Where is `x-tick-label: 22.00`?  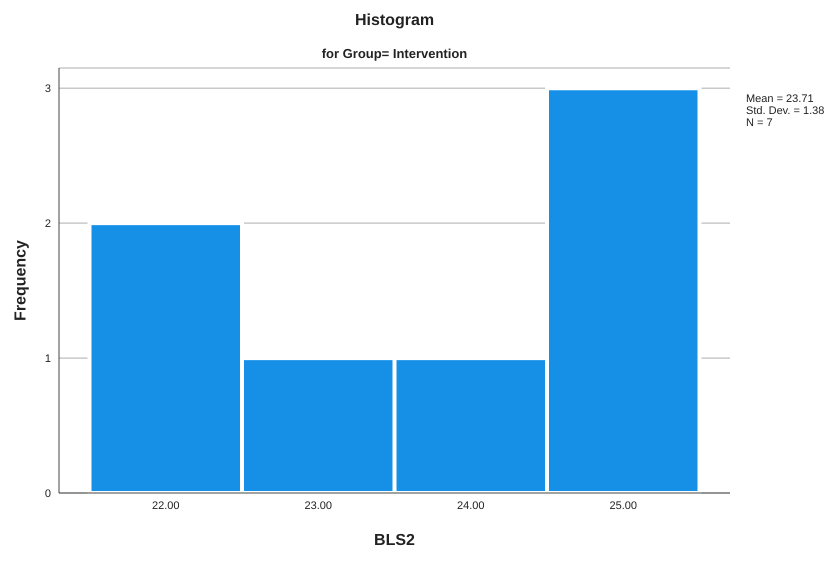 x-tick-label: 22.00 is located at coordinates (166, 506).